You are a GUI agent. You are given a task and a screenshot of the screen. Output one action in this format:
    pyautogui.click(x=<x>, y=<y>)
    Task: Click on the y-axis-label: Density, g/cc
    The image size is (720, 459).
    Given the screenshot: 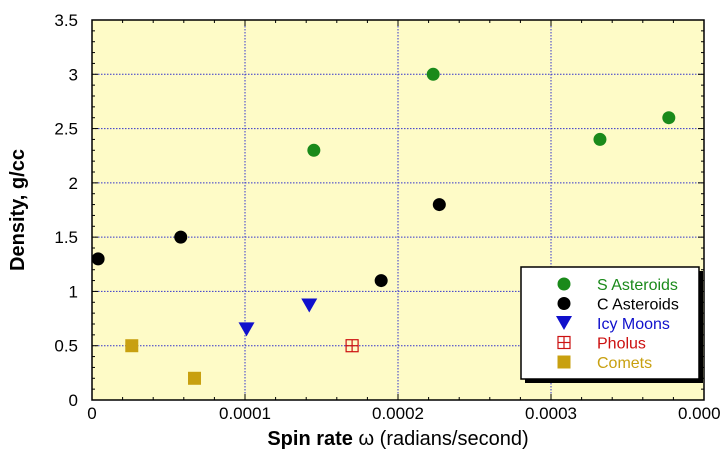 What is the action you would take?
    pyautogui.click(x=18, y=210)
    